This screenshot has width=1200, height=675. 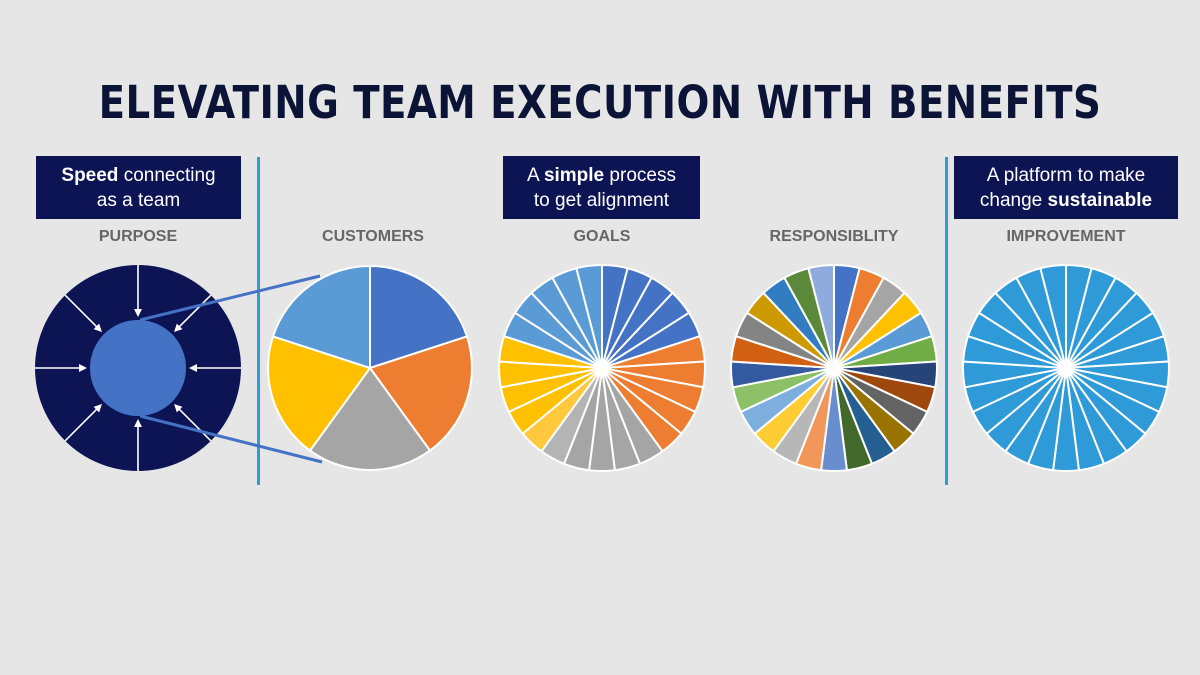 I want to click on label-customers: CUSTOMERS, so click(x=373, y=236).